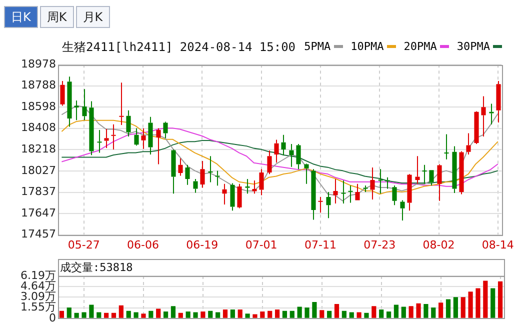  What do you see at coordinates (38, 63) in the screenshot?
I see `y-tick-label: 18978` at bounding box center [38, 63].